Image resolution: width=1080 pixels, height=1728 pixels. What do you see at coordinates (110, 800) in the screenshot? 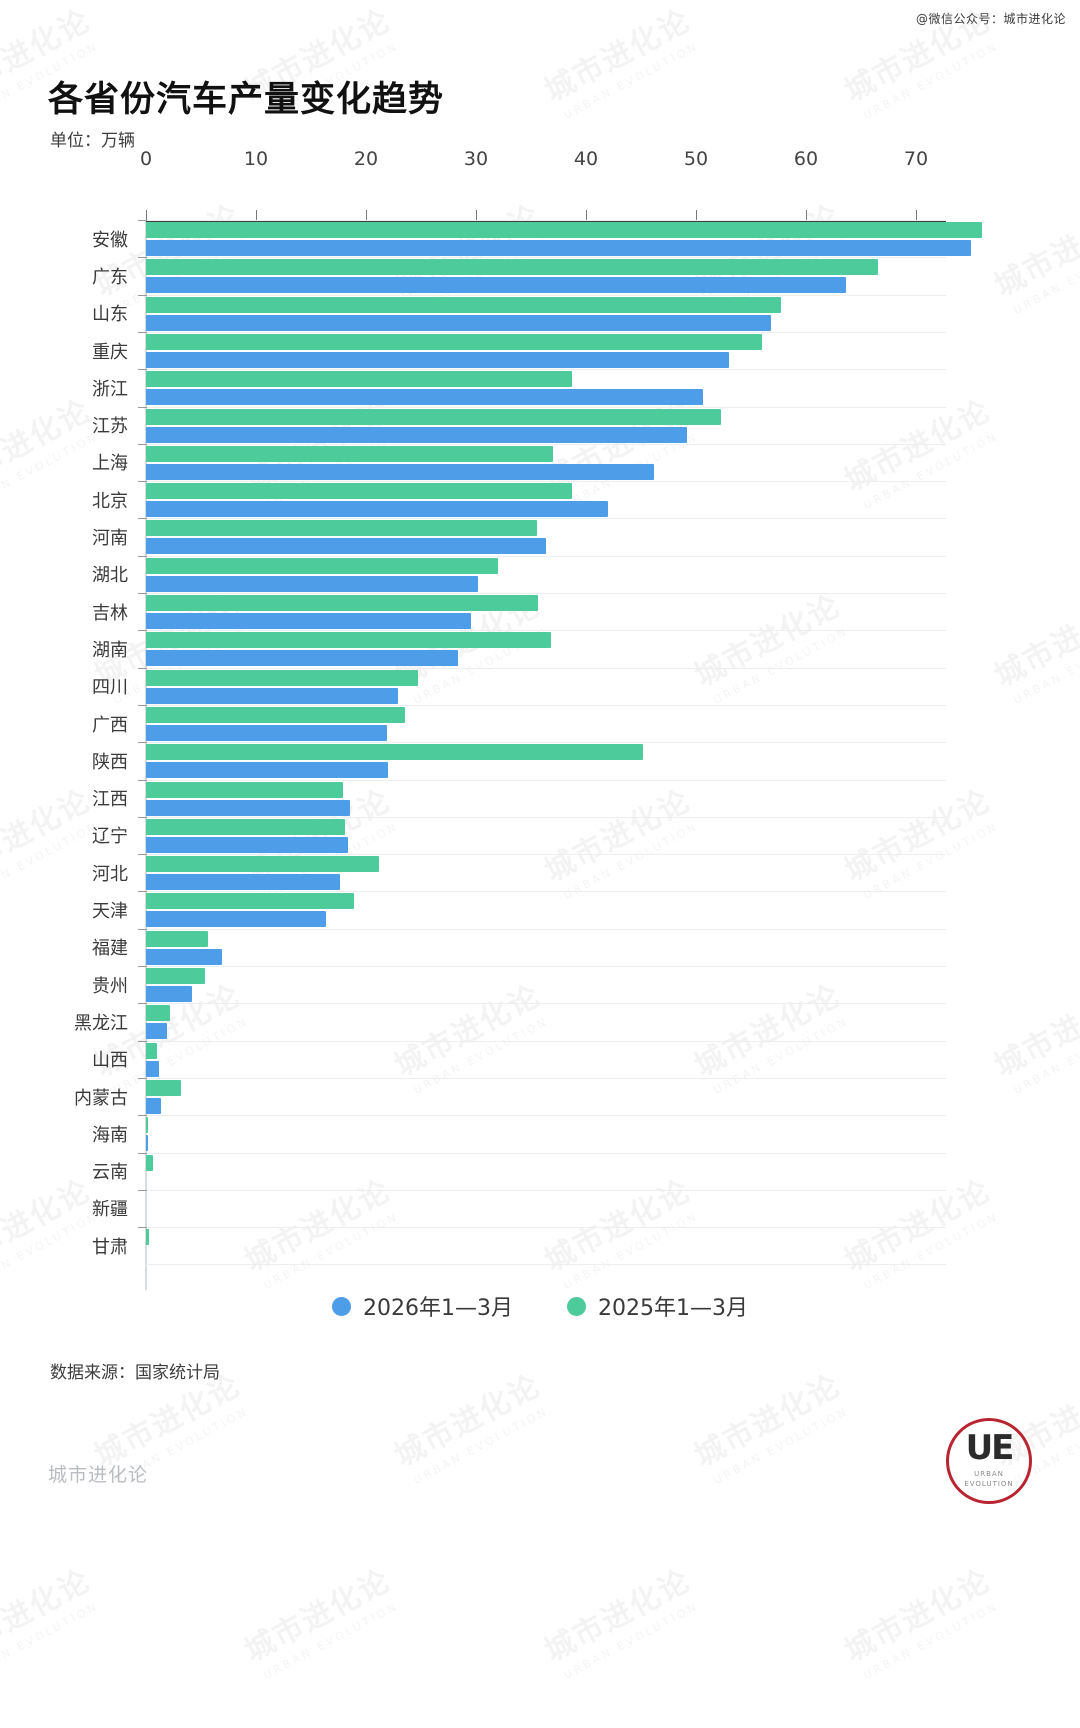
I see `province-label: 江西` at bounding box center [110, 800].